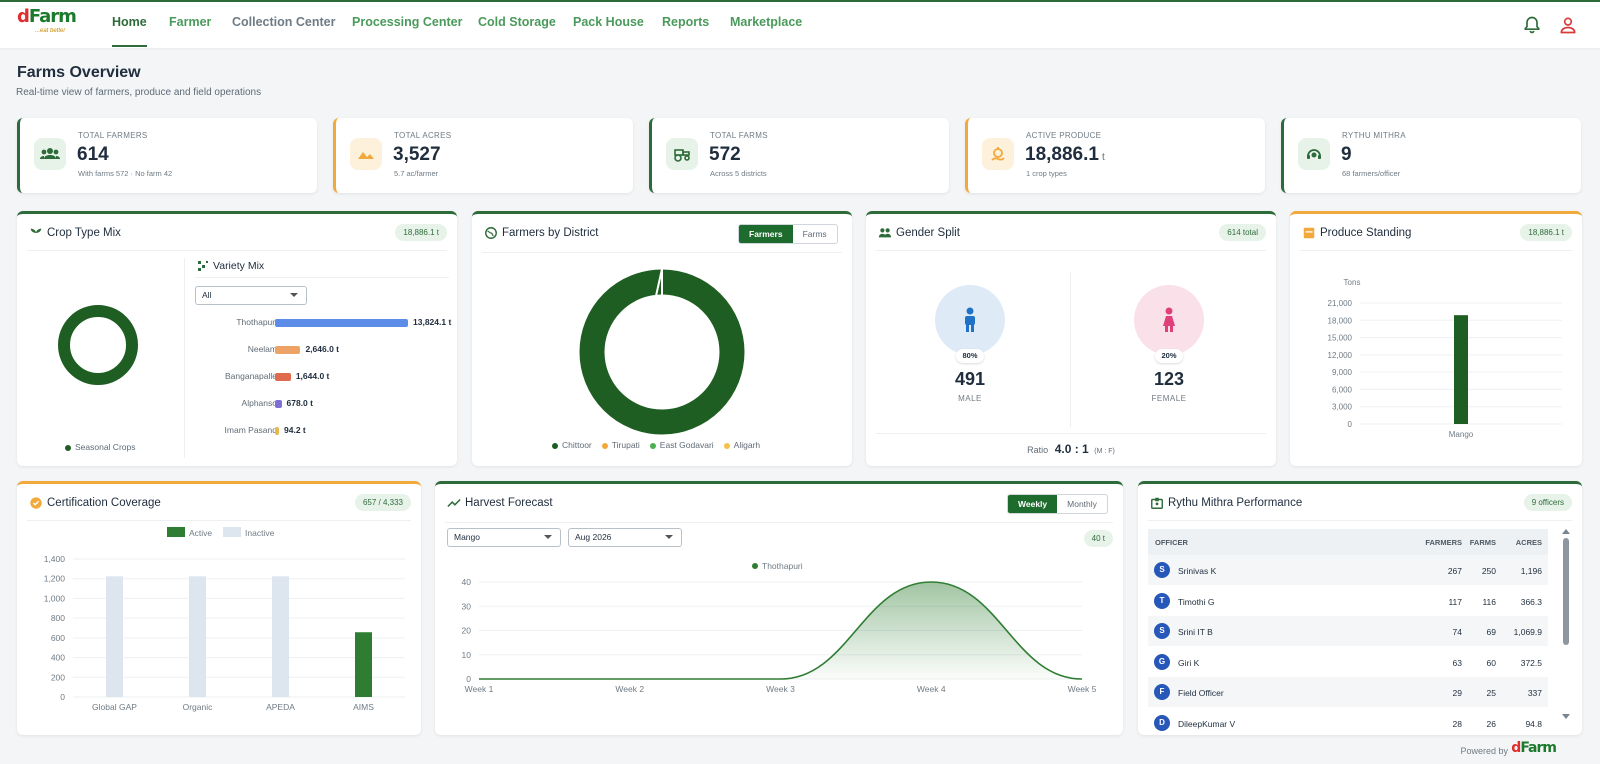 This screenshot has height=764, width=1600. Describe the element at coordinates (1115, 155) in the screenshot. I see `stat-card-active-produce: ACTIVE PRODUCE 18,886.1 t 1 crop types` at that location.